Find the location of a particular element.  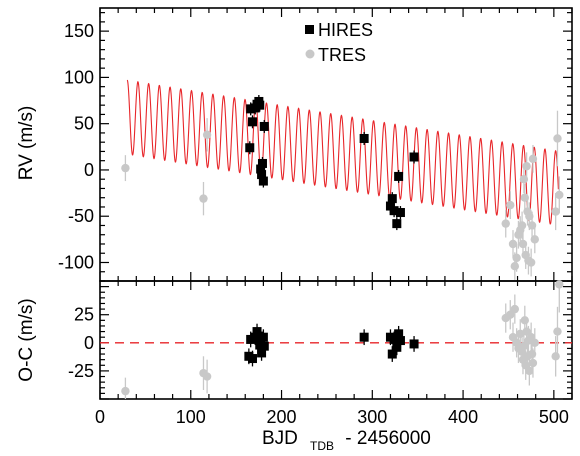

legend: HIRES TRES is located at coordinates (339, 42).